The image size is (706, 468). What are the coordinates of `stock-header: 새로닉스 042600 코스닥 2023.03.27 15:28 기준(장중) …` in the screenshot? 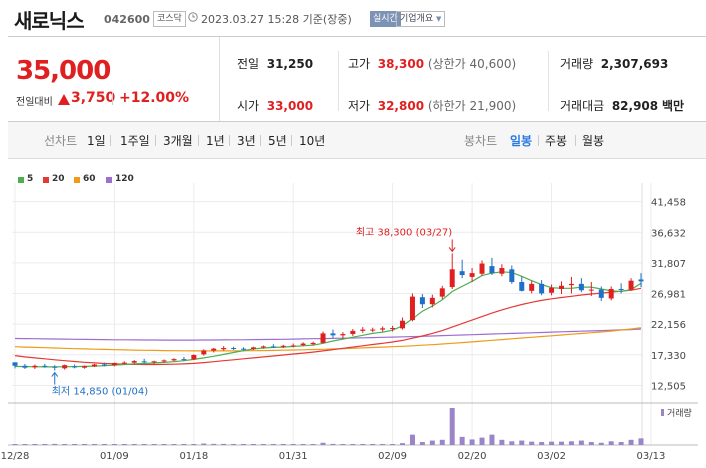 It's located at (353, 18).